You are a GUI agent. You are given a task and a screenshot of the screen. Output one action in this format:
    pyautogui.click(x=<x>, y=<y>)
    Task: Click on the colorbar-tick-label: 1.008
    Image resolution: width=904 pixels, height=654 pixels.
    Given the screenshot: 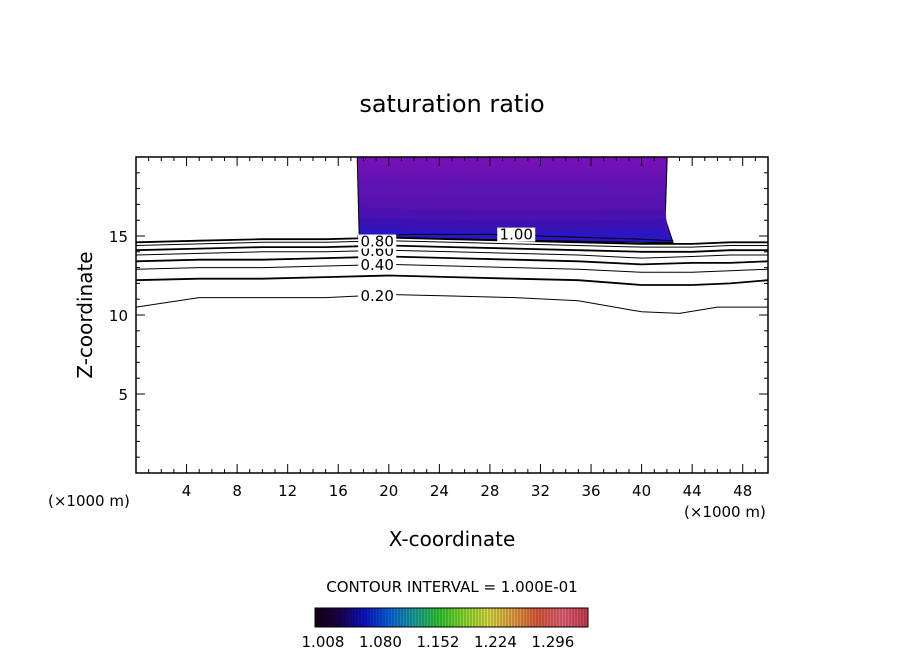 What is the action you would take?
    pyautogui.click(x=323, y=642)
    